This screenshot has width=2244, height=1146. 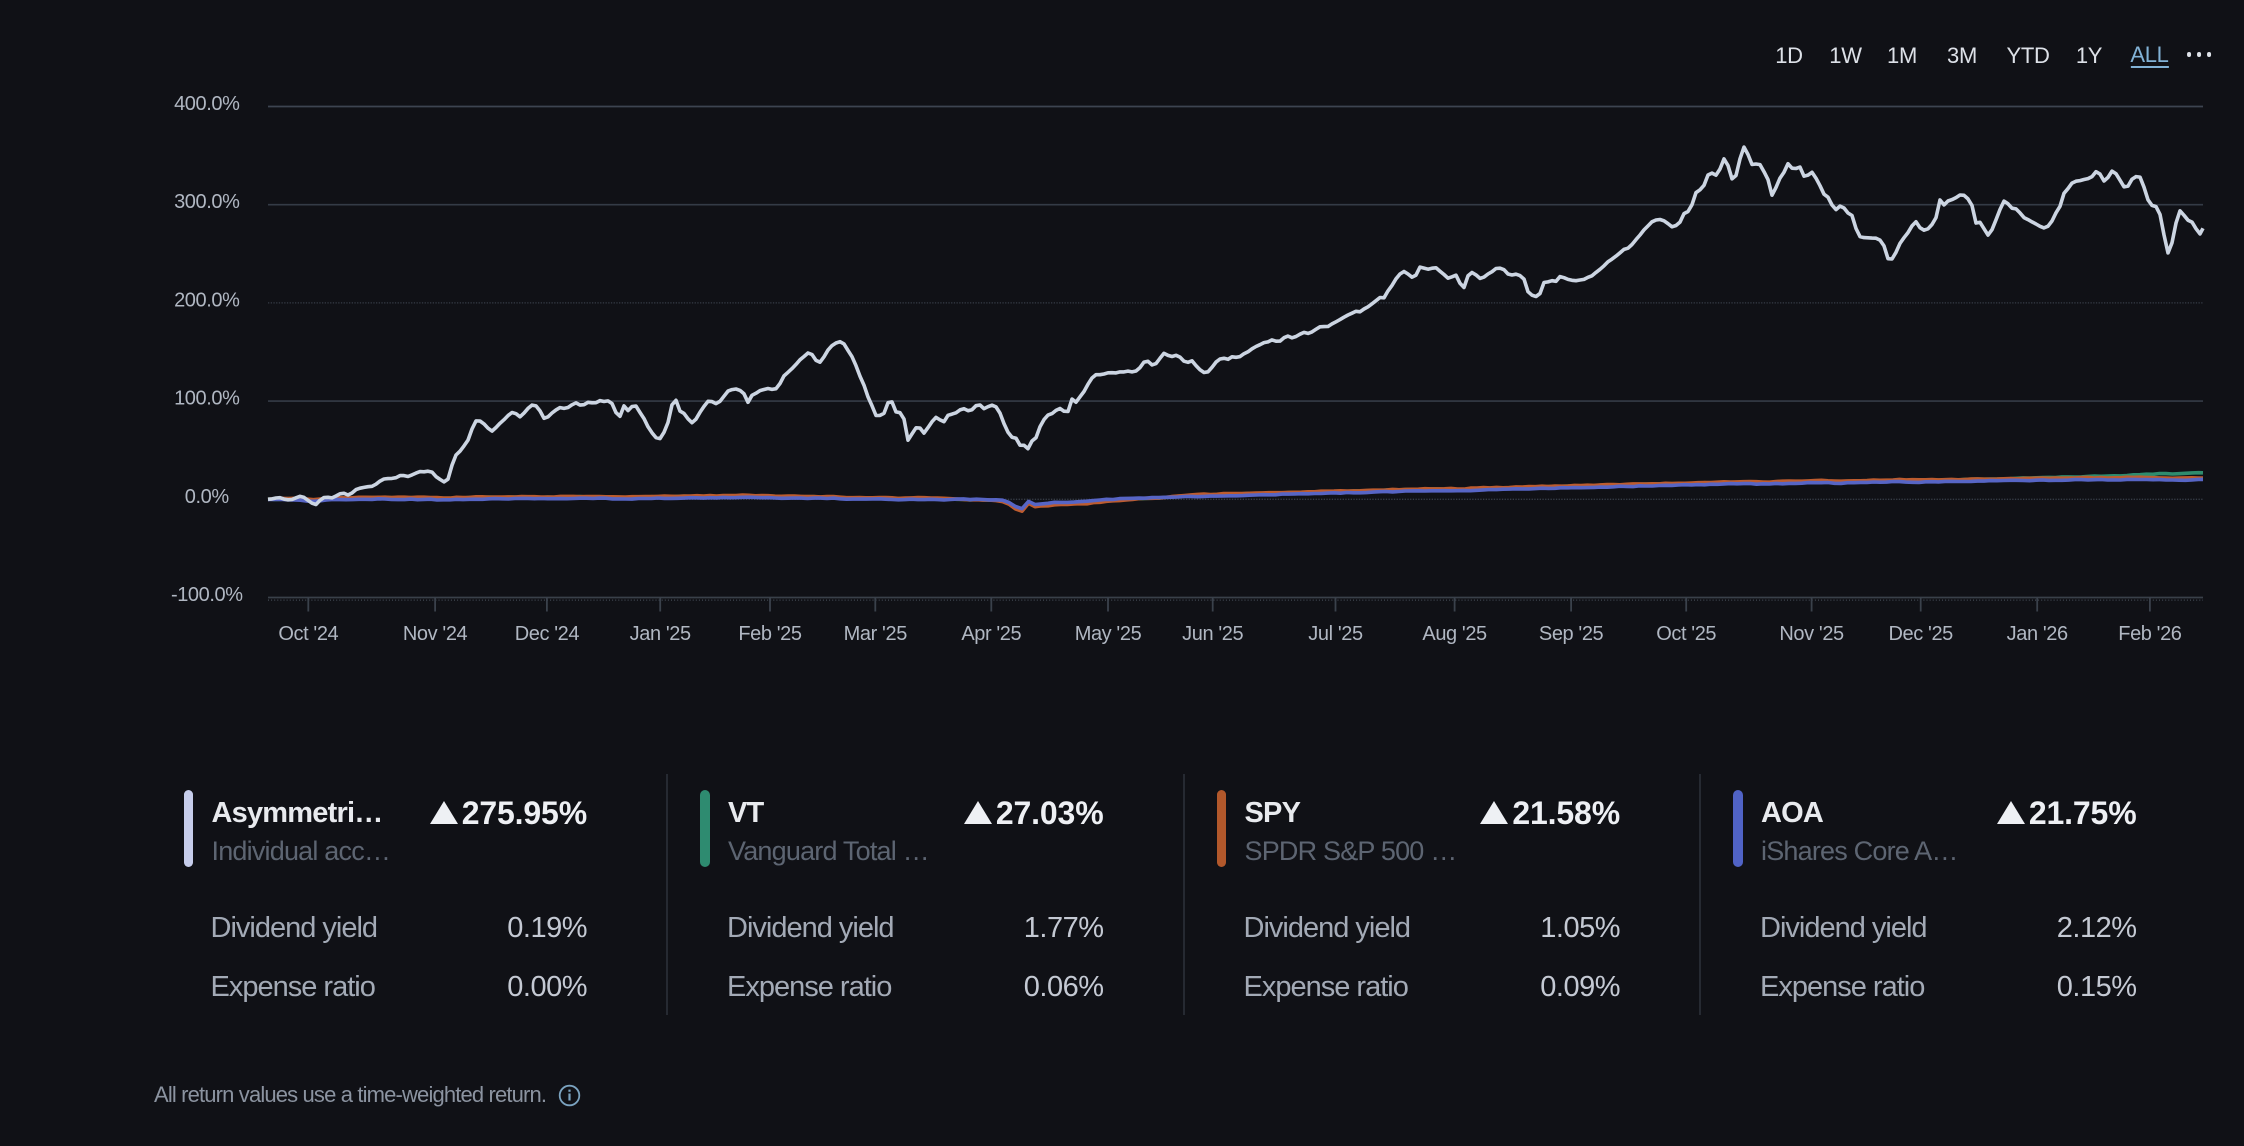 What do you see at coordinates (1212, 634) in the screenshot?
I see `svg-text: Jun '25` at bounding box center [1212, 634].